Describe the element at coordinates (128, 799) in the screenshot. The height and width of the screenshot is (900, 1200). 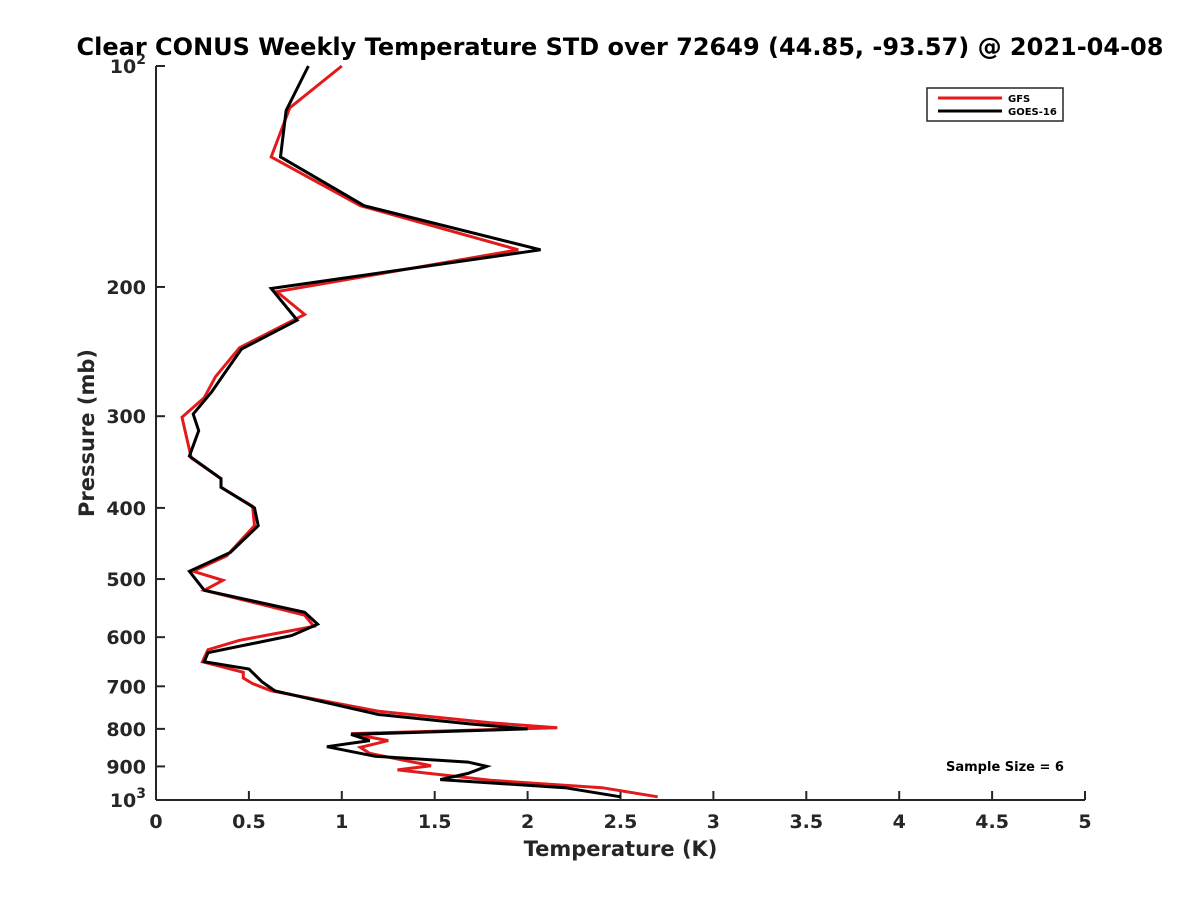
I see `y-tick-label: 10³` at that location.